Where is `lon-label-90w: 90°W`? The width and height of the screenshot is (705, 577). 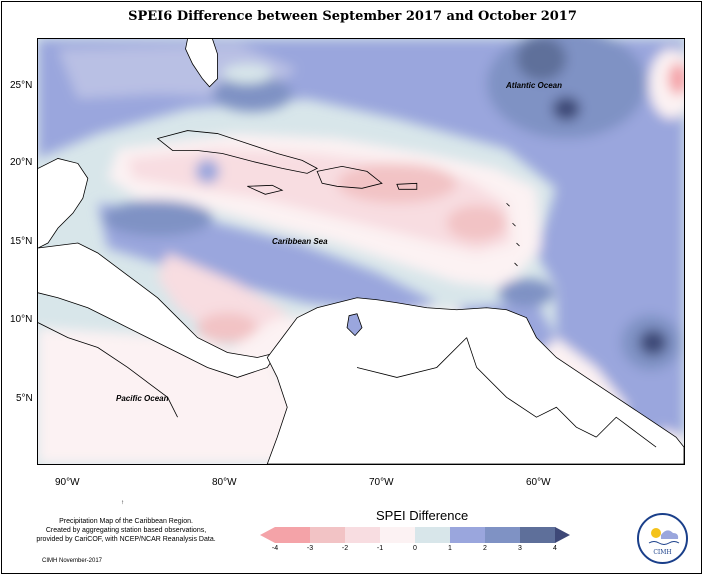 lon-label-90w: 90°W is located at coordinates (67, 482).